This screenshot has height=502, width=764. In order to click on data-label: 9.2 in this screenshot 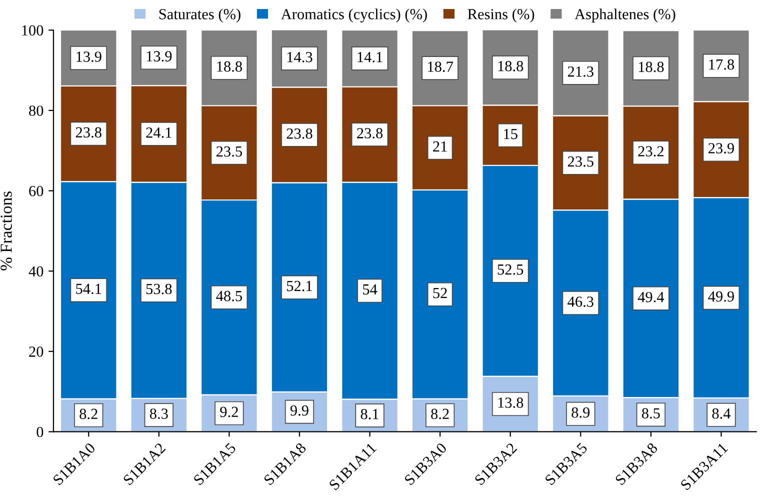, I will do `click(229, 412)`.